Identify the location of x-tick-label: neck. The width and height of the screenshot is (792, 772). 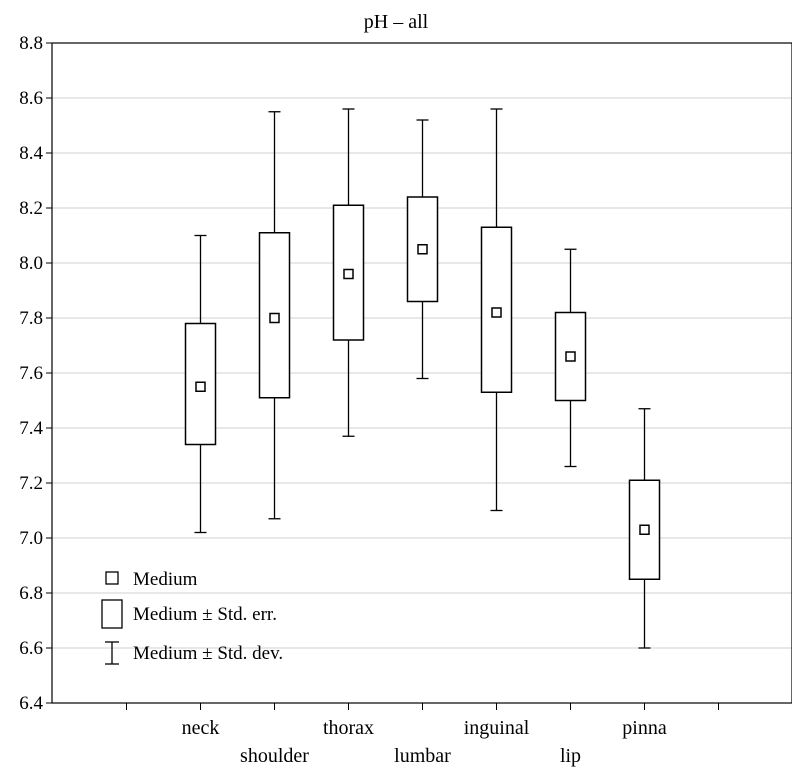
(201, 728).